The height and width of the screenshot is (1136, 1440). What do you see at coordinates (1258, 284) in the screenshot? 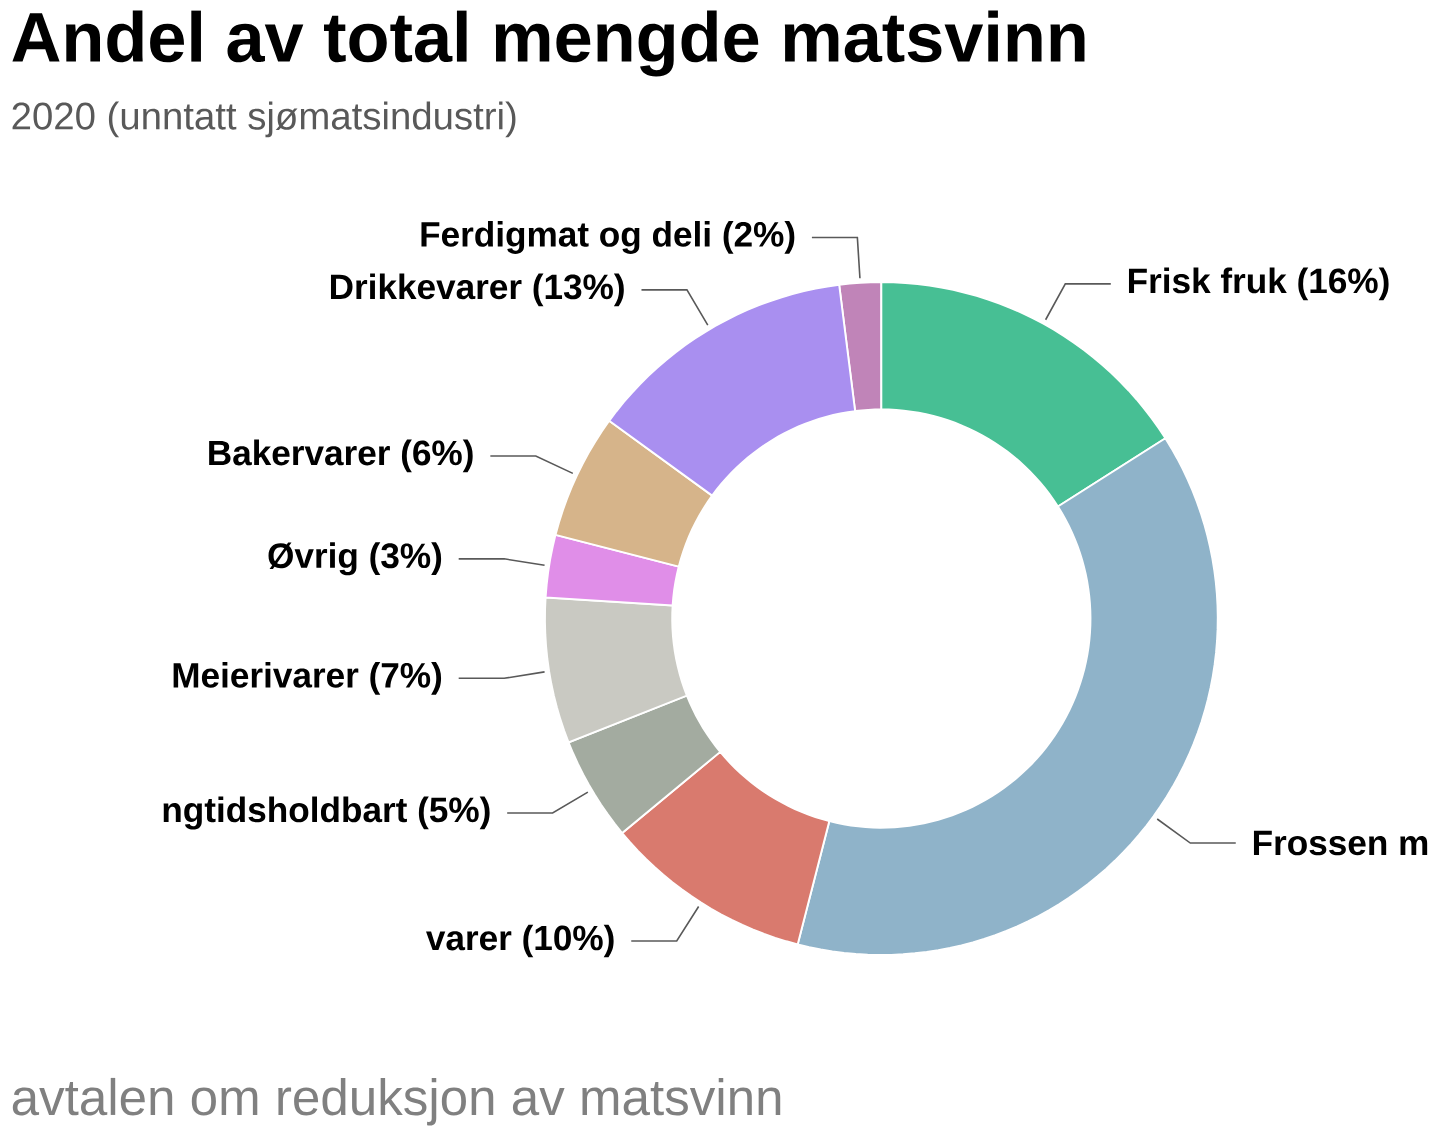
I see `slice-label: Frisk fruk (16%)` at bounding box center [1258, 284].